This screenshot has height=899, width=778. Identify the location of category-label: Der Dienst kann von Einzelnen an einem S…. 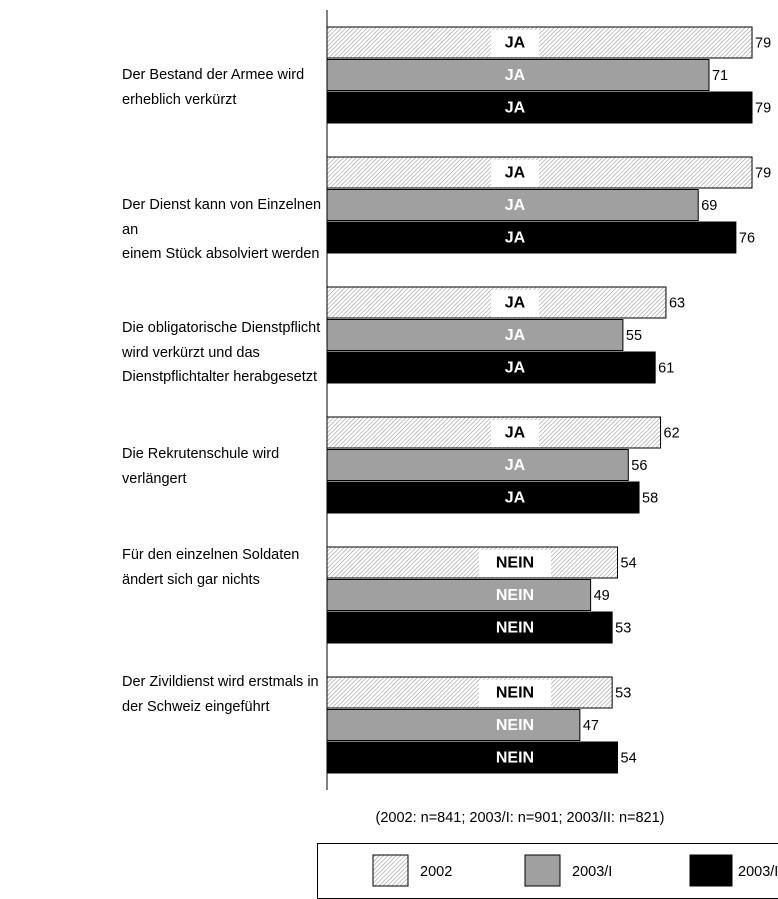
(222, 229).